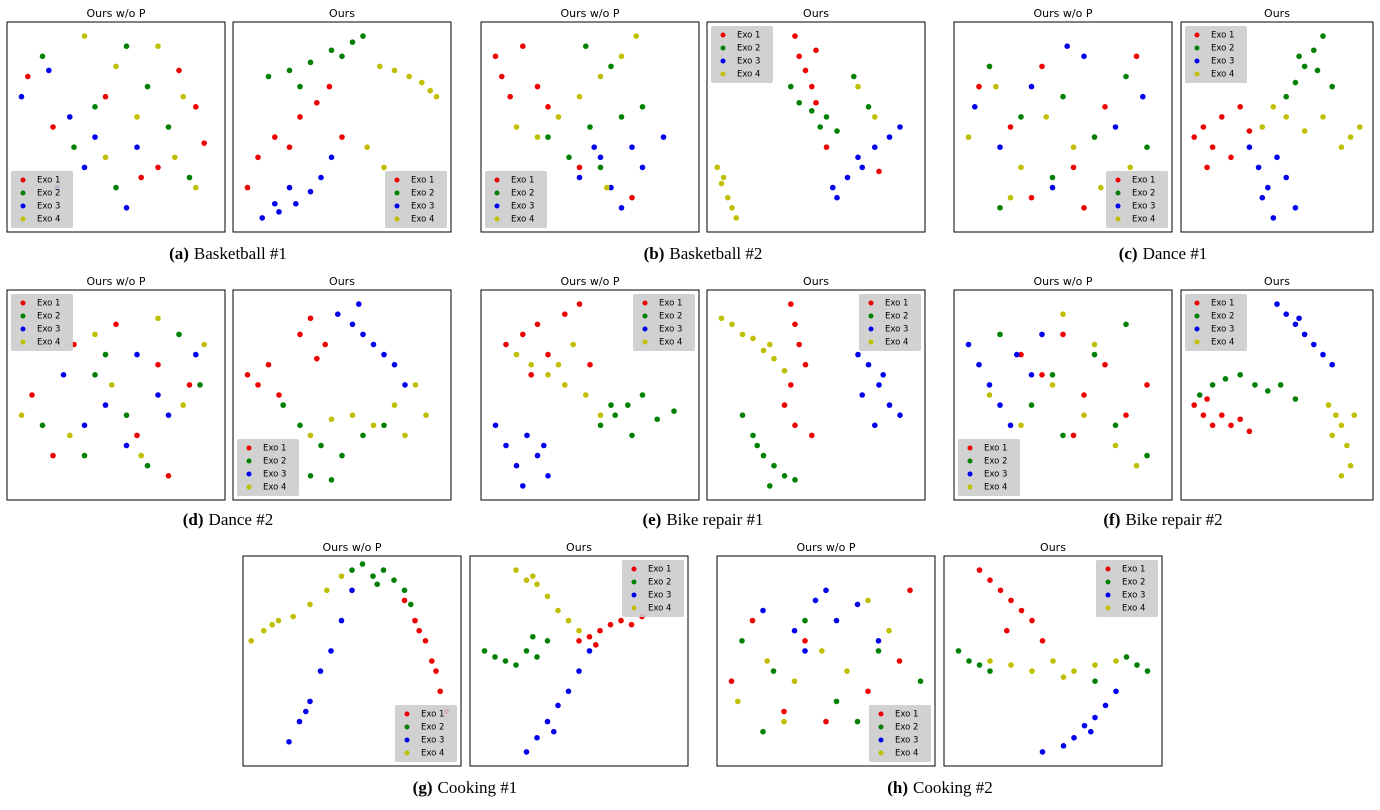  What do you see at coordinates (241, 519) in the screenshot?
I see `caption-text: Dance #2` at bounding box center [241, 519].